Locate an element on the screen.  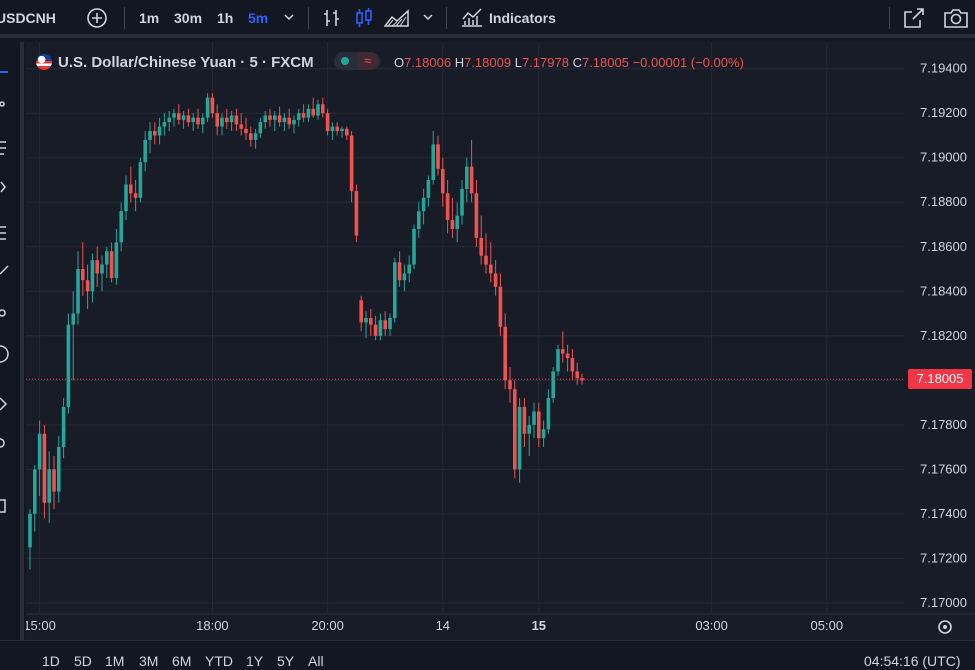
compare-symbol-button is located at coordinates (97, 18).